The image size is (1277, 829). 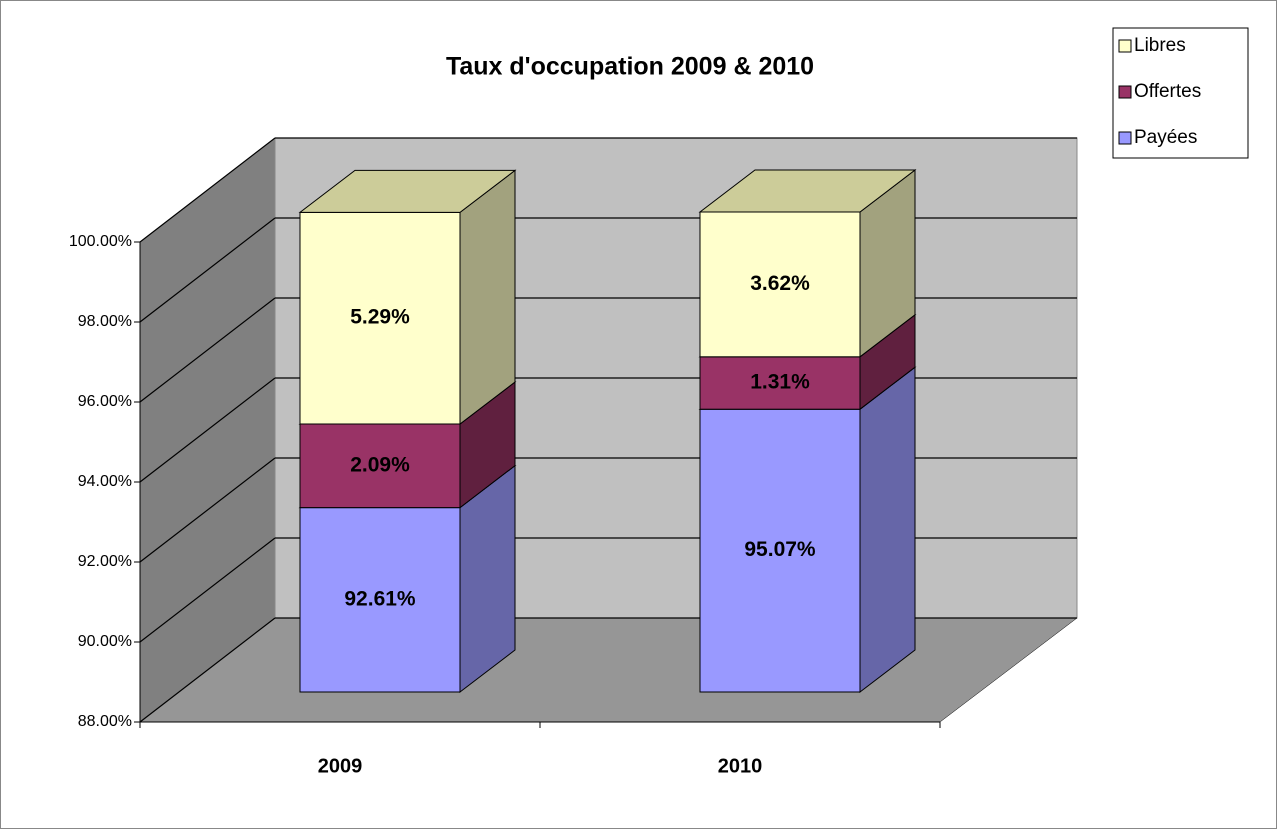 I want to click on y-tick-label: 96.00%, so click(x=105, y=401).